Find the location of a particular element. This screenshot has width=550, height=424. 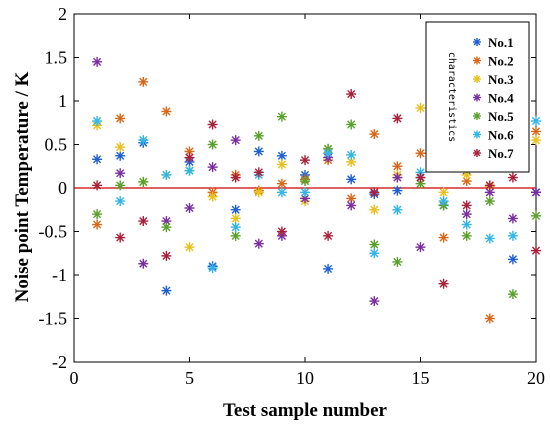

y-axis-label: Noise point Temperature / K is located at coordinates (22, 186).